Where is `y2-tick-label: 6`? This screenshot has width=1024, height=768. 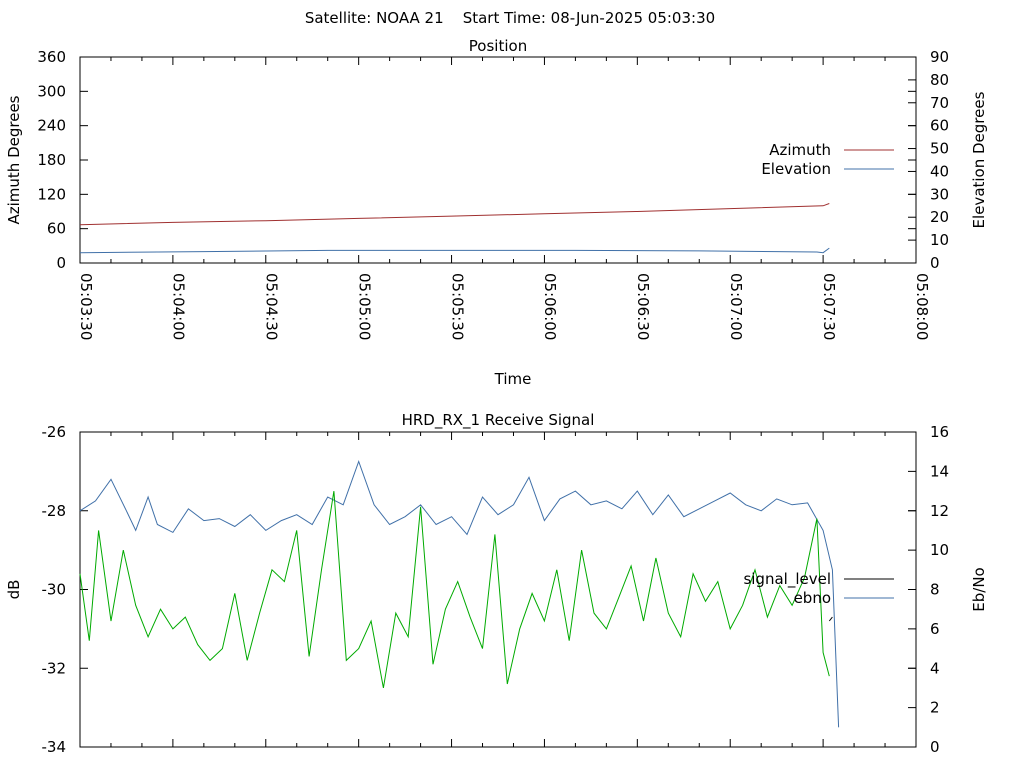
y2-tick-label: 6 is located at coordinates (935, 629).